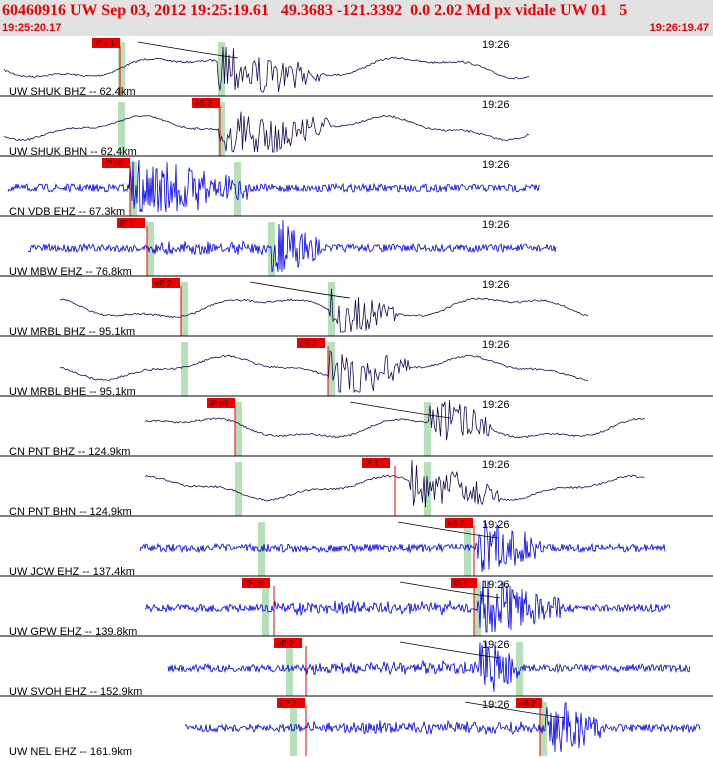  I want to click on station-label: UW SVOH EHZ -- 152.9km, so click(75, 692).